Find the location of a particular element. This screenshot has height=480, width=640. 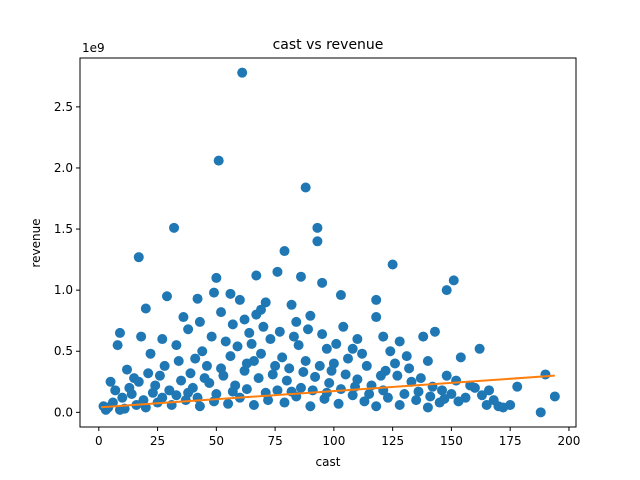

y-tick-label: 0.5 is located at coordinates (63, 351).